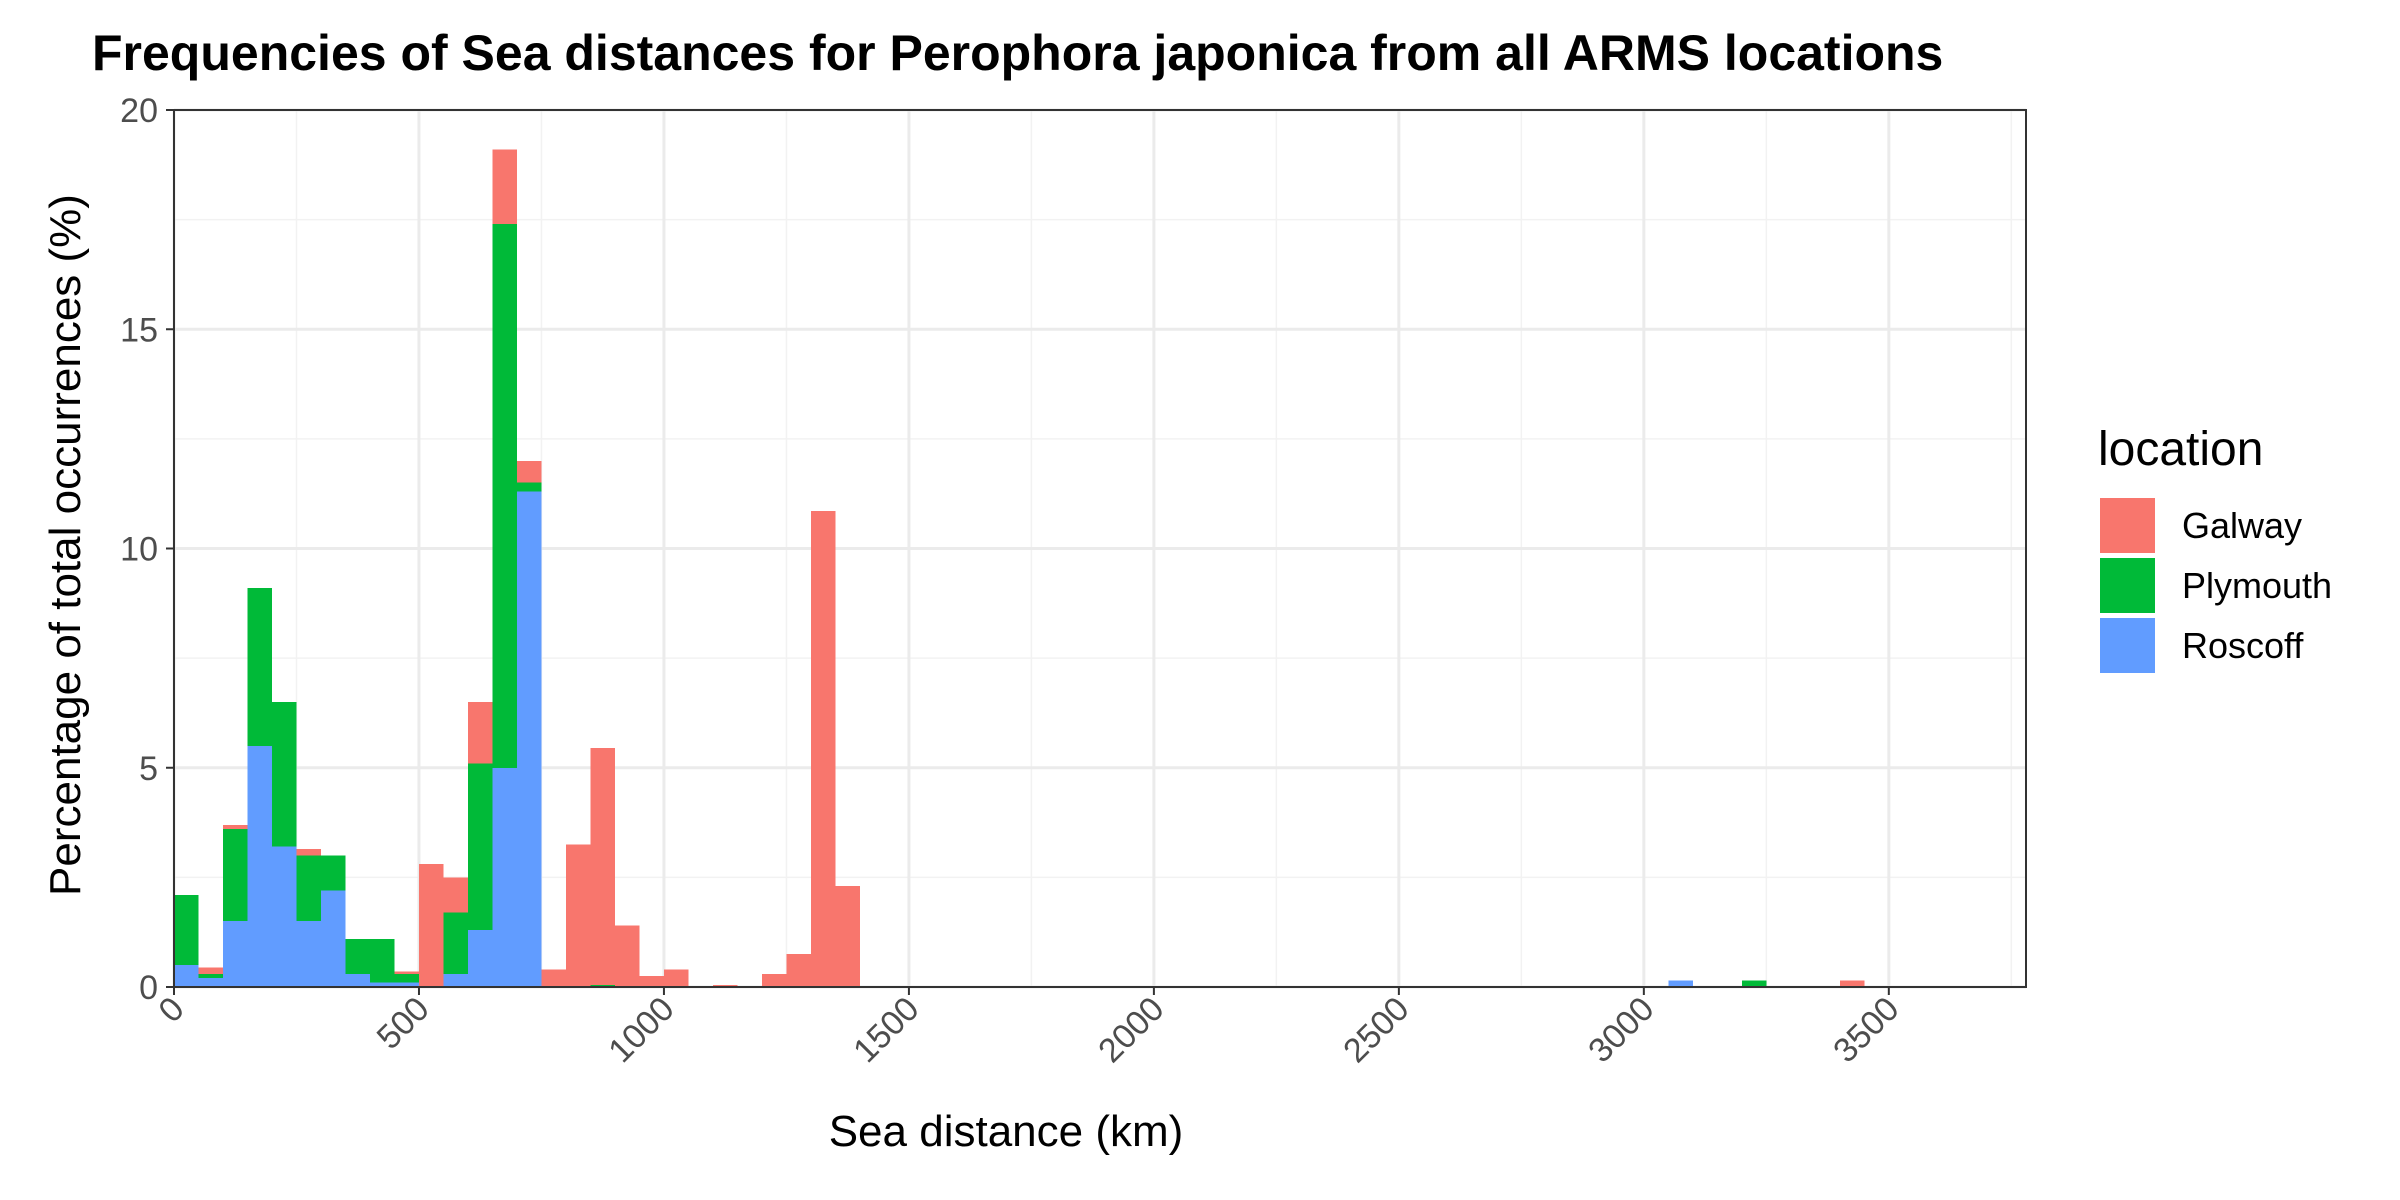 Image resolution: width=2400 pixels, height=1200 pixels. I want to click on y-tick-label: 15, so click(139, 330).